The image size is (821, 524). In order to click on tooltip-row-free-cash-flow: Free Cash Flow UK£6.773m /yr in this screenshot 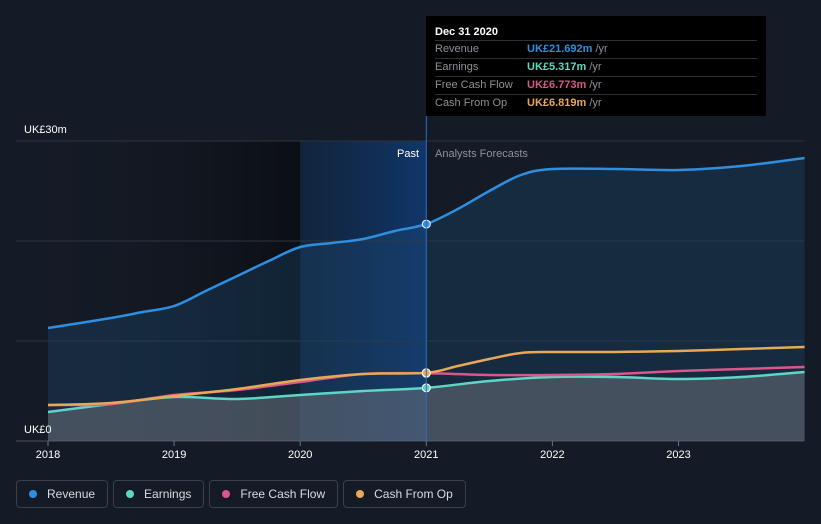, I will do `click(596, 85)`.